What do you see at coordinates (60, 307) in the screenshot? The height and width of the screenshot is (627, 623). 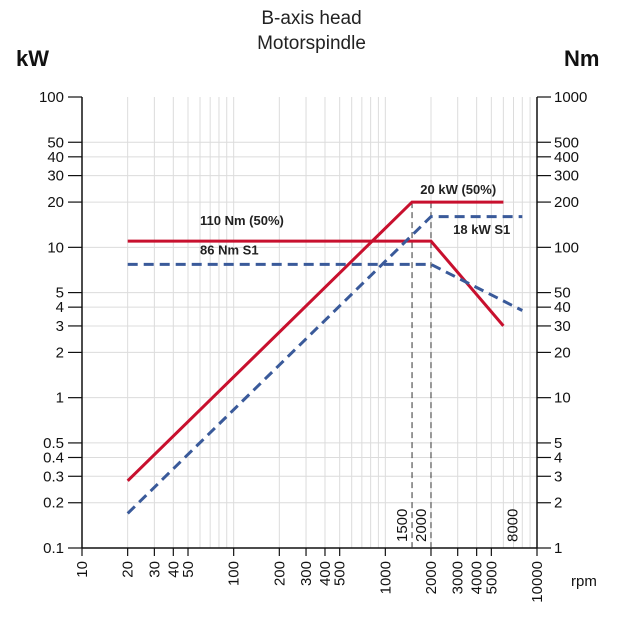 I see `left-tick-label: 4` at bounding box center [60, 307].